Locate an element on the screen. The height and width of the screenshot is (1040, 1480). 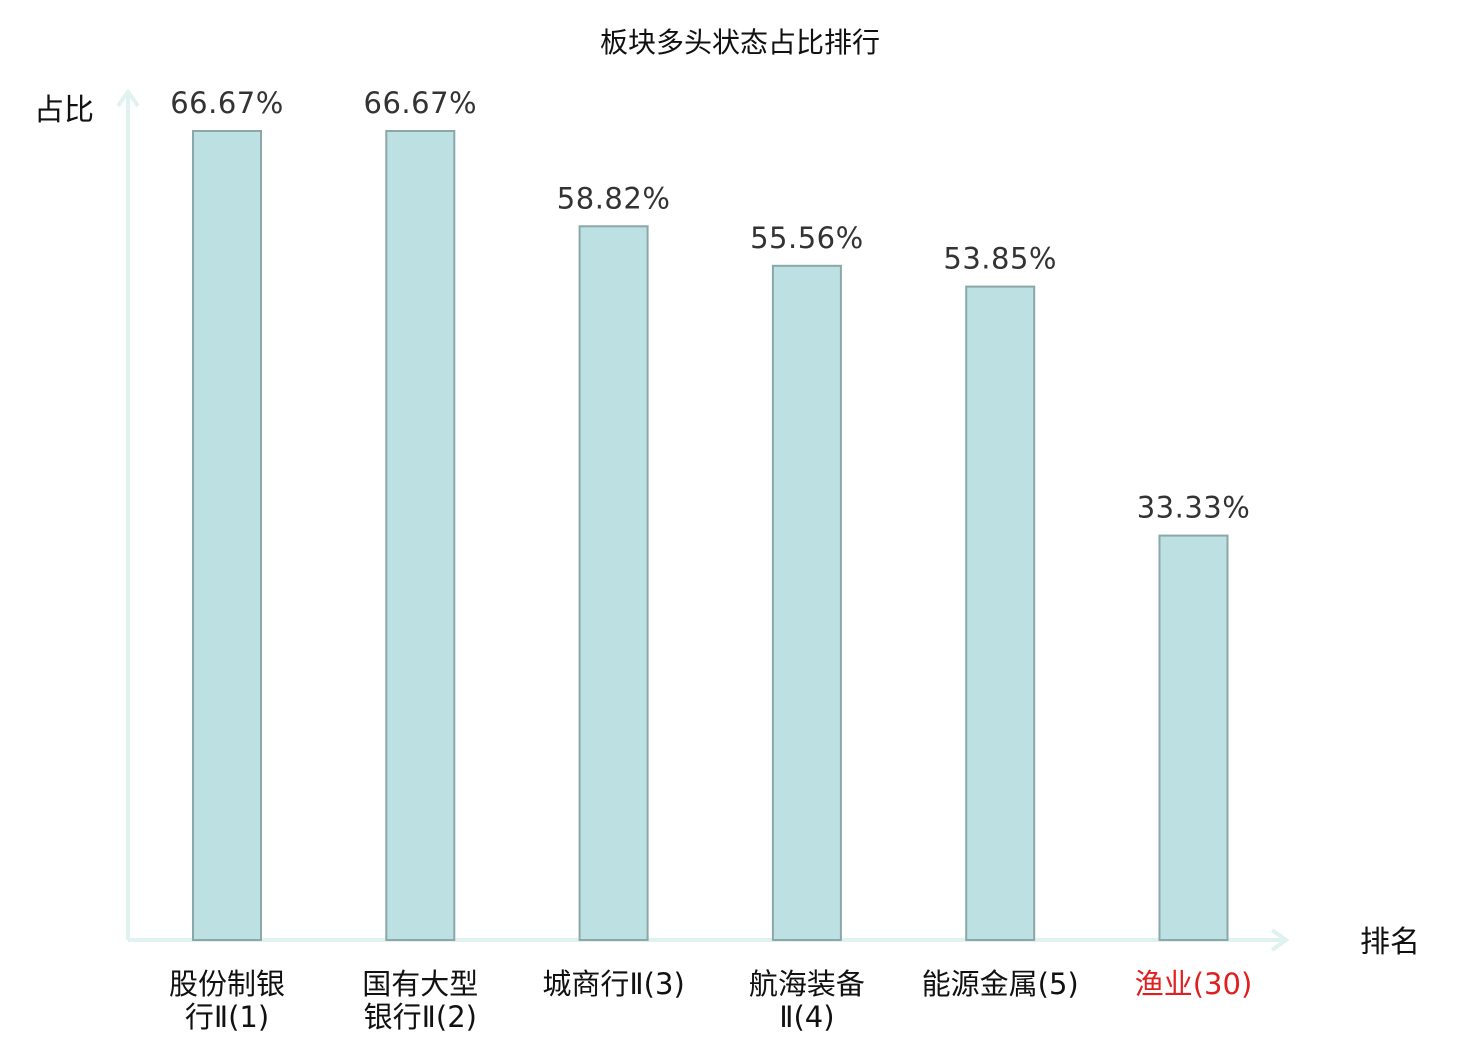
x-axis-label: 排名 is located at coordinates (1390, 942).